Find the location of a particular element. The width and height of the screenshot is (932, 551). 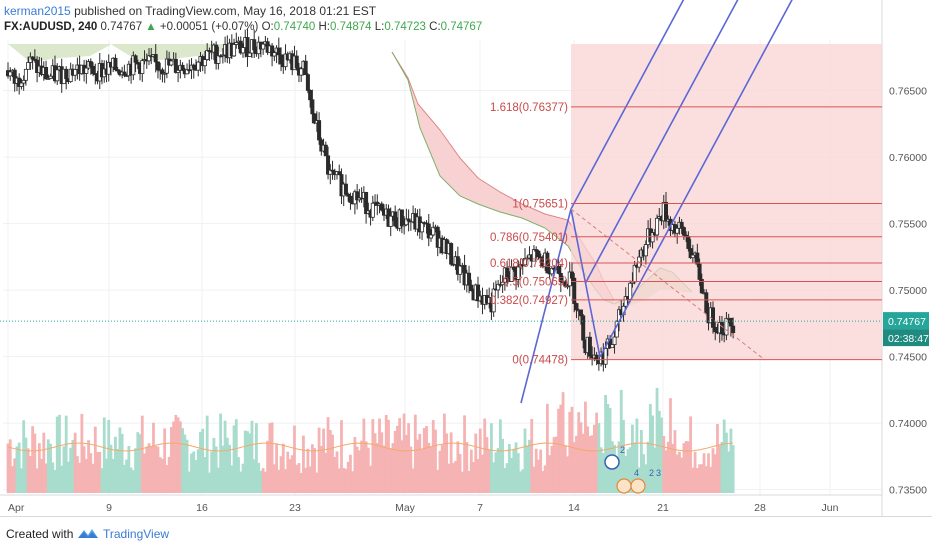

time-axis: Apr 9 16 23 May 7 14 21 28 Jun is located at coordinates (423, 508).